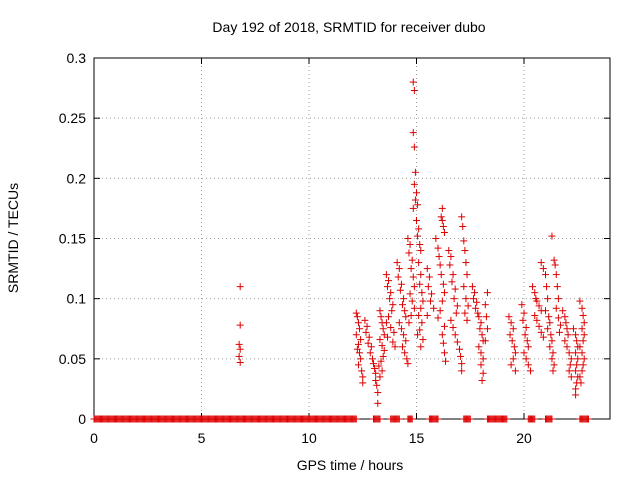 The height and width of the screenshot is (480, 640). Describe the element at coordinates (72, 238) in the screenshot. I see `y-tick-labels: 0 0.05 0.1 0.15 0.2 0.25 0.3` at that location.